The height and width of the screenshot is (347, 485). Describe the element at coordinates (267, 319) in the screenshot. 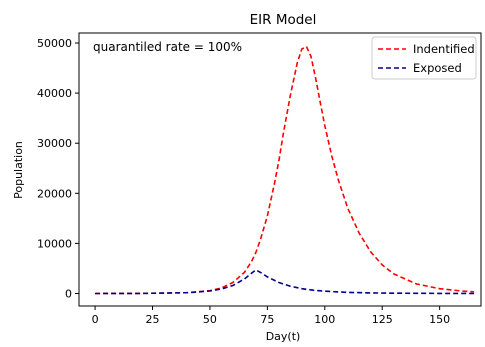

I see `x-tick-label: 75` at that location.